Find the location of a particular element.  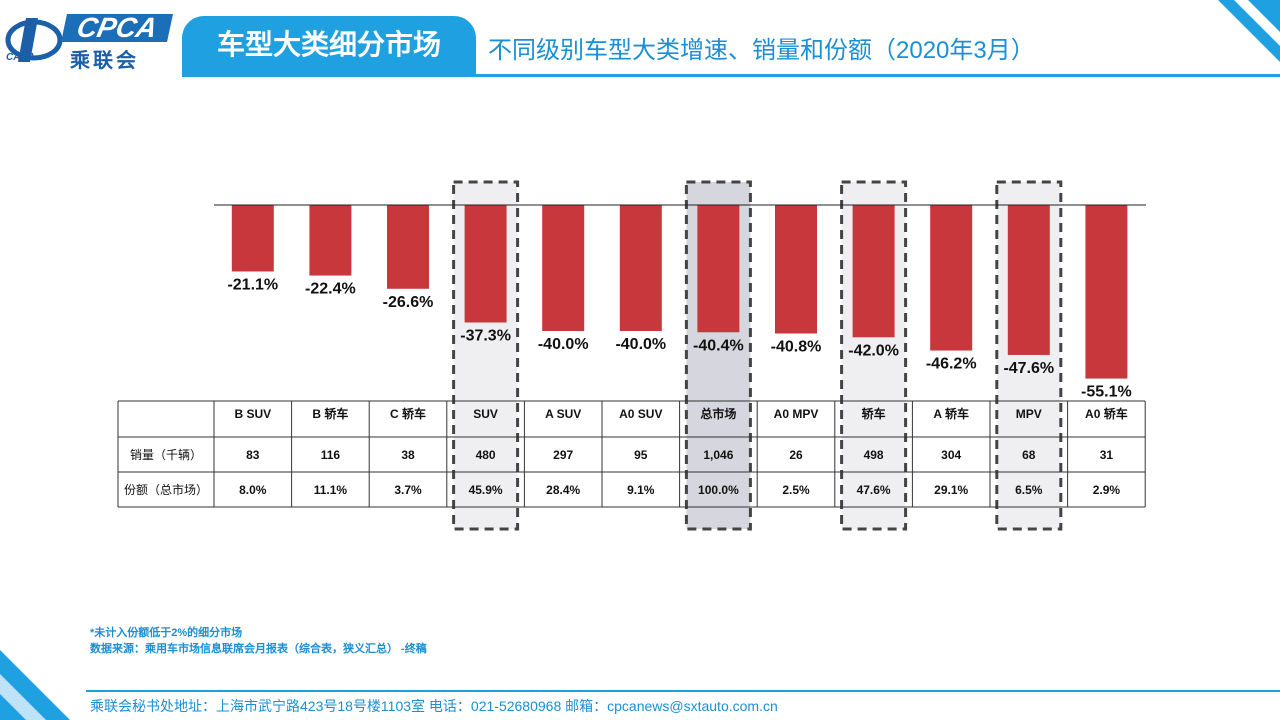

table-share-cell: 6.5% is located at coordinates (1029, 490).